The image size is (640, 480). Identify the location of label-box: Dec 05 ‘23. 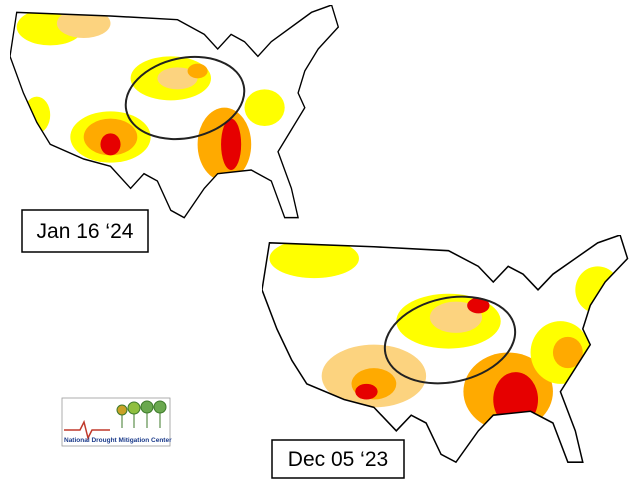
(338, 459).